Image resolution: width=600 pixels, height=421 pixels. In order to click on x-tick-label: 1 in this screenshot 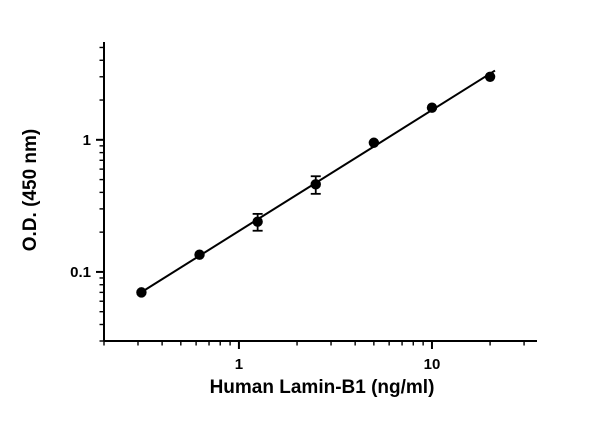, I will do `click(239, 364)`.